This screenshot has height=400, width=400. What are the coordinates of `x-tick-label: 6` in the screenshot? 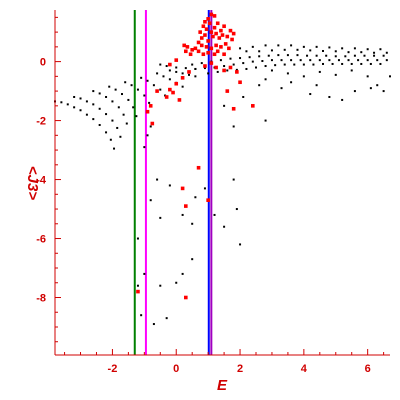 It's located at (368, 369).